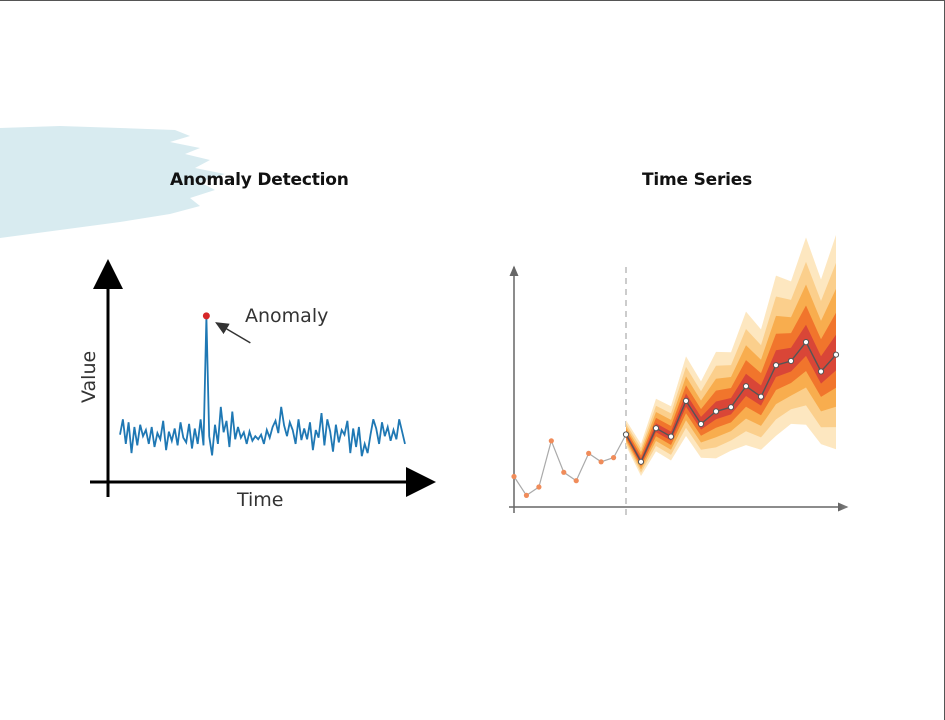  What do you see at coordinates (472, 0) in the screenshot?
I see `top-border` at bounding box center [472, 0].